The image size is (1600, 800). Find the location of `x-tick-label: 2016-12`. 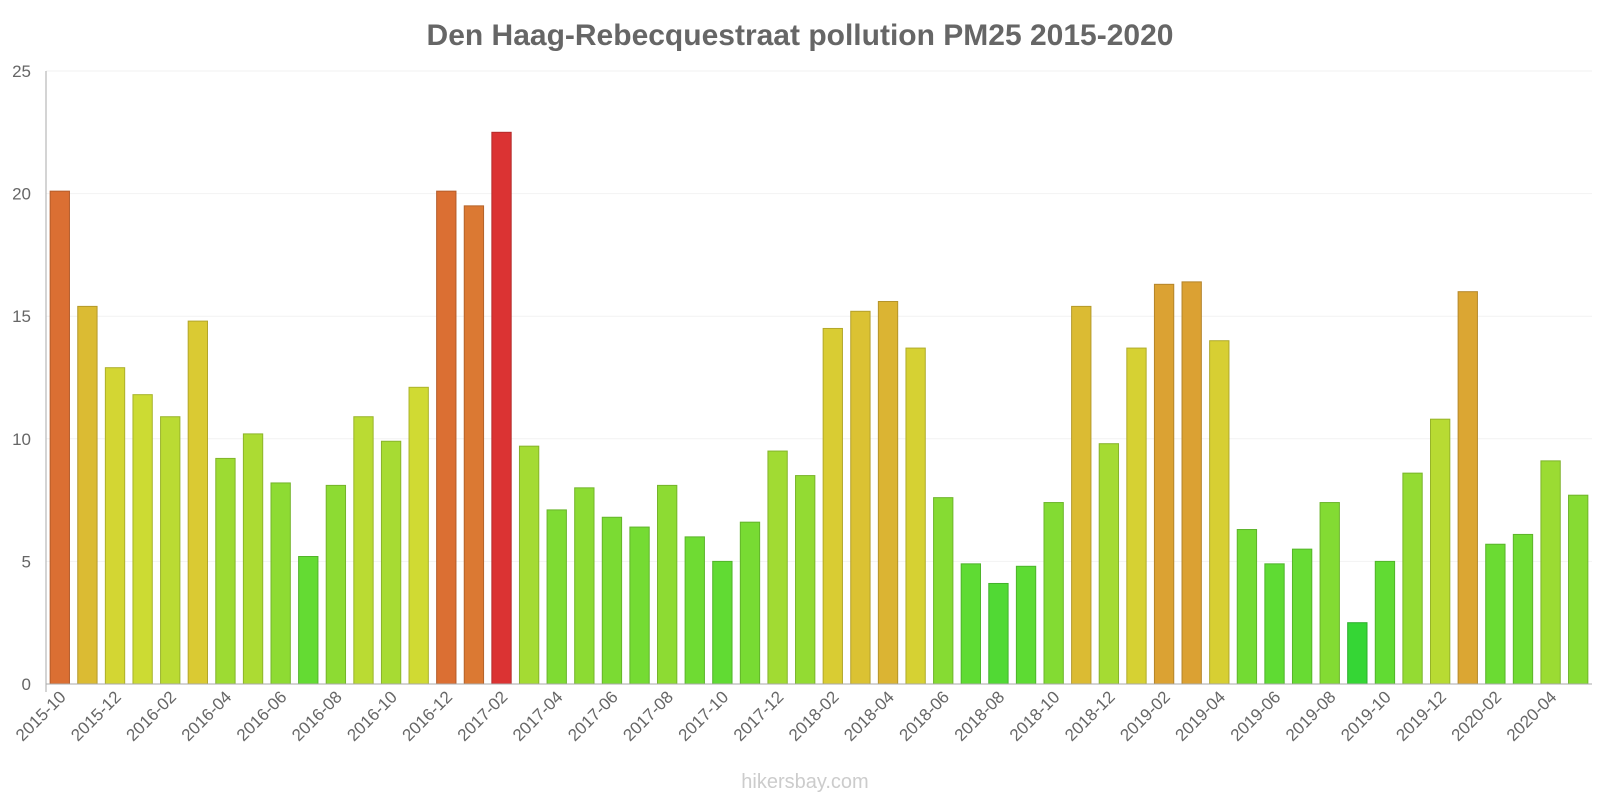

x-tick-label: 2016-12 is located at coordinates (428, 716).